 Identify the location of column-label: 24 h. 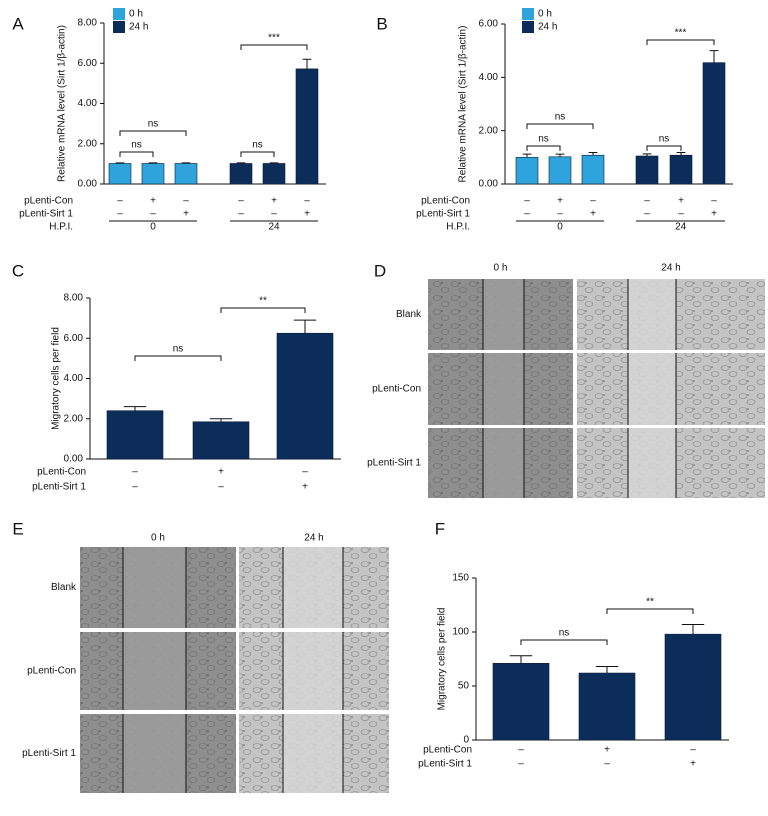
(670, 268).